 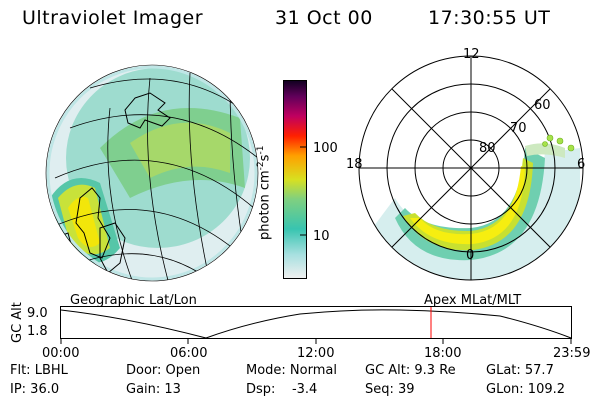 What do you see at coordinates (282, 389) in the screenshot?
I see `dsp-info: Dsp: -3.4` at bounding box center [282, 389].